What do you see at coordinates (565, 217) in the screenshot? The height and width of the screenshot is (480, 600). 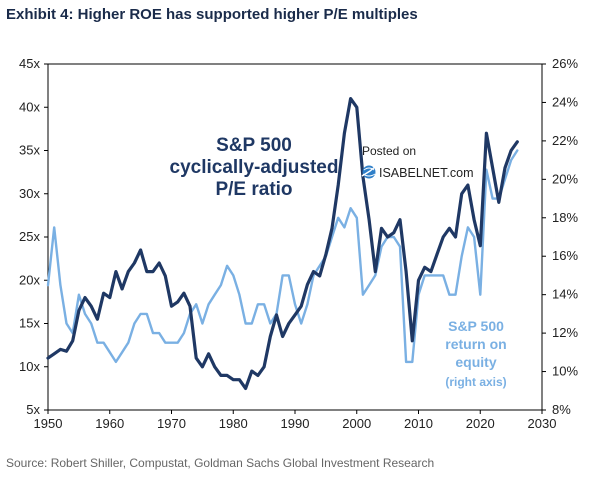 I see `y-right-tick-label: 18%` at bounding box center [565, 217].